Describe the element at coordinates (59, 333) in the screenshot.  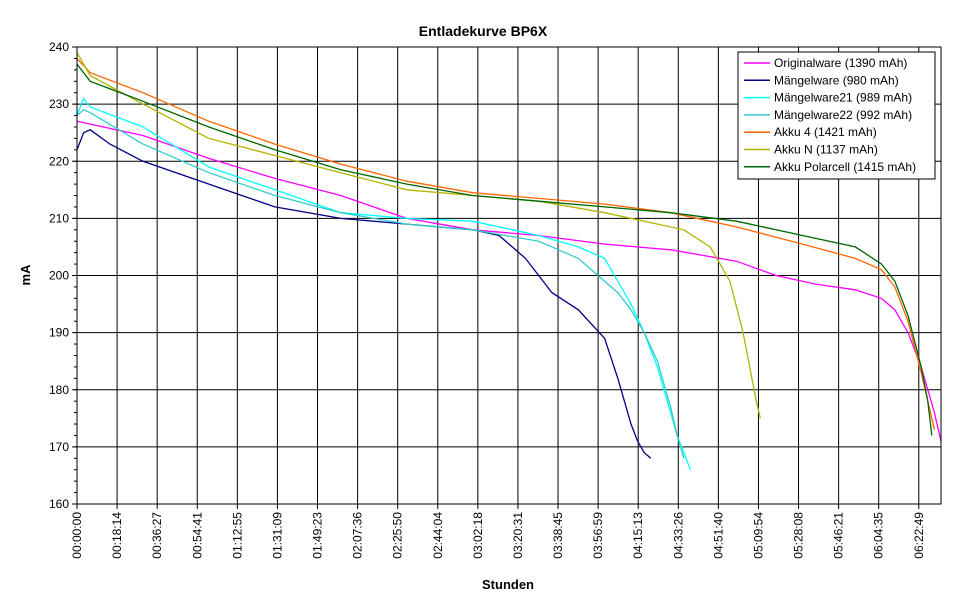
I see `y-tick-label: 190` at that location.